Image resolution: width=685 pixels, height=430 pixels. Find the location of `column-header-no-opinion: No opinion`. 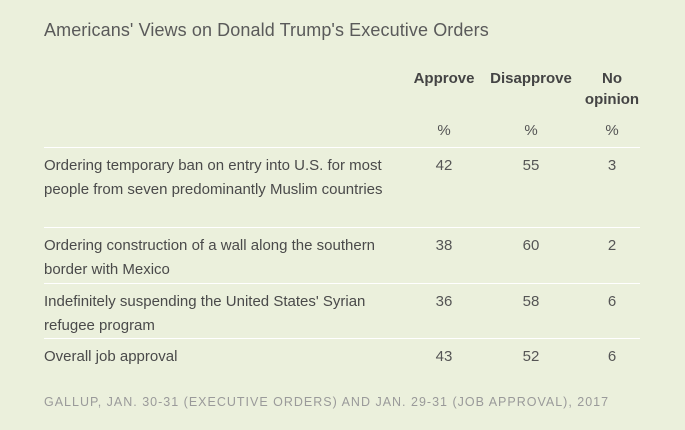

column-header-no-opinion: No opinion is located at coordinates (612, 89).